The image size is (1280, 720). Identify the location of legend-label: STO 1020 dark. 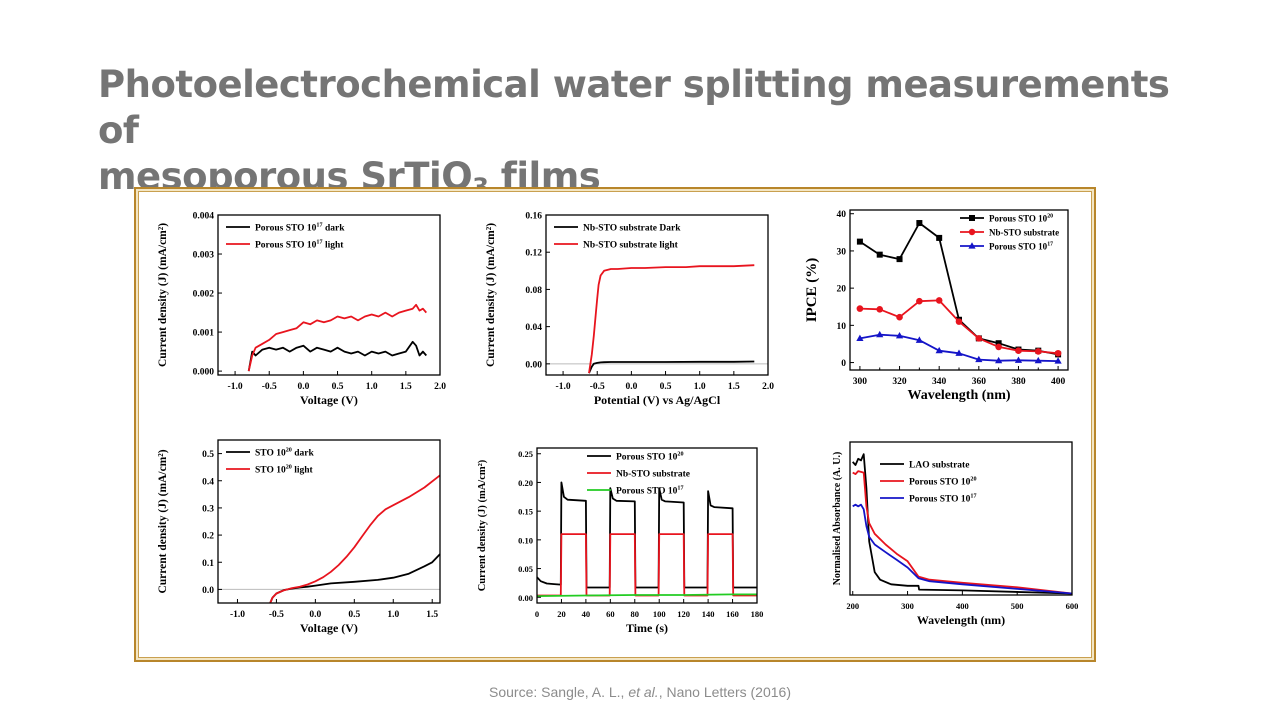
(285, 453).